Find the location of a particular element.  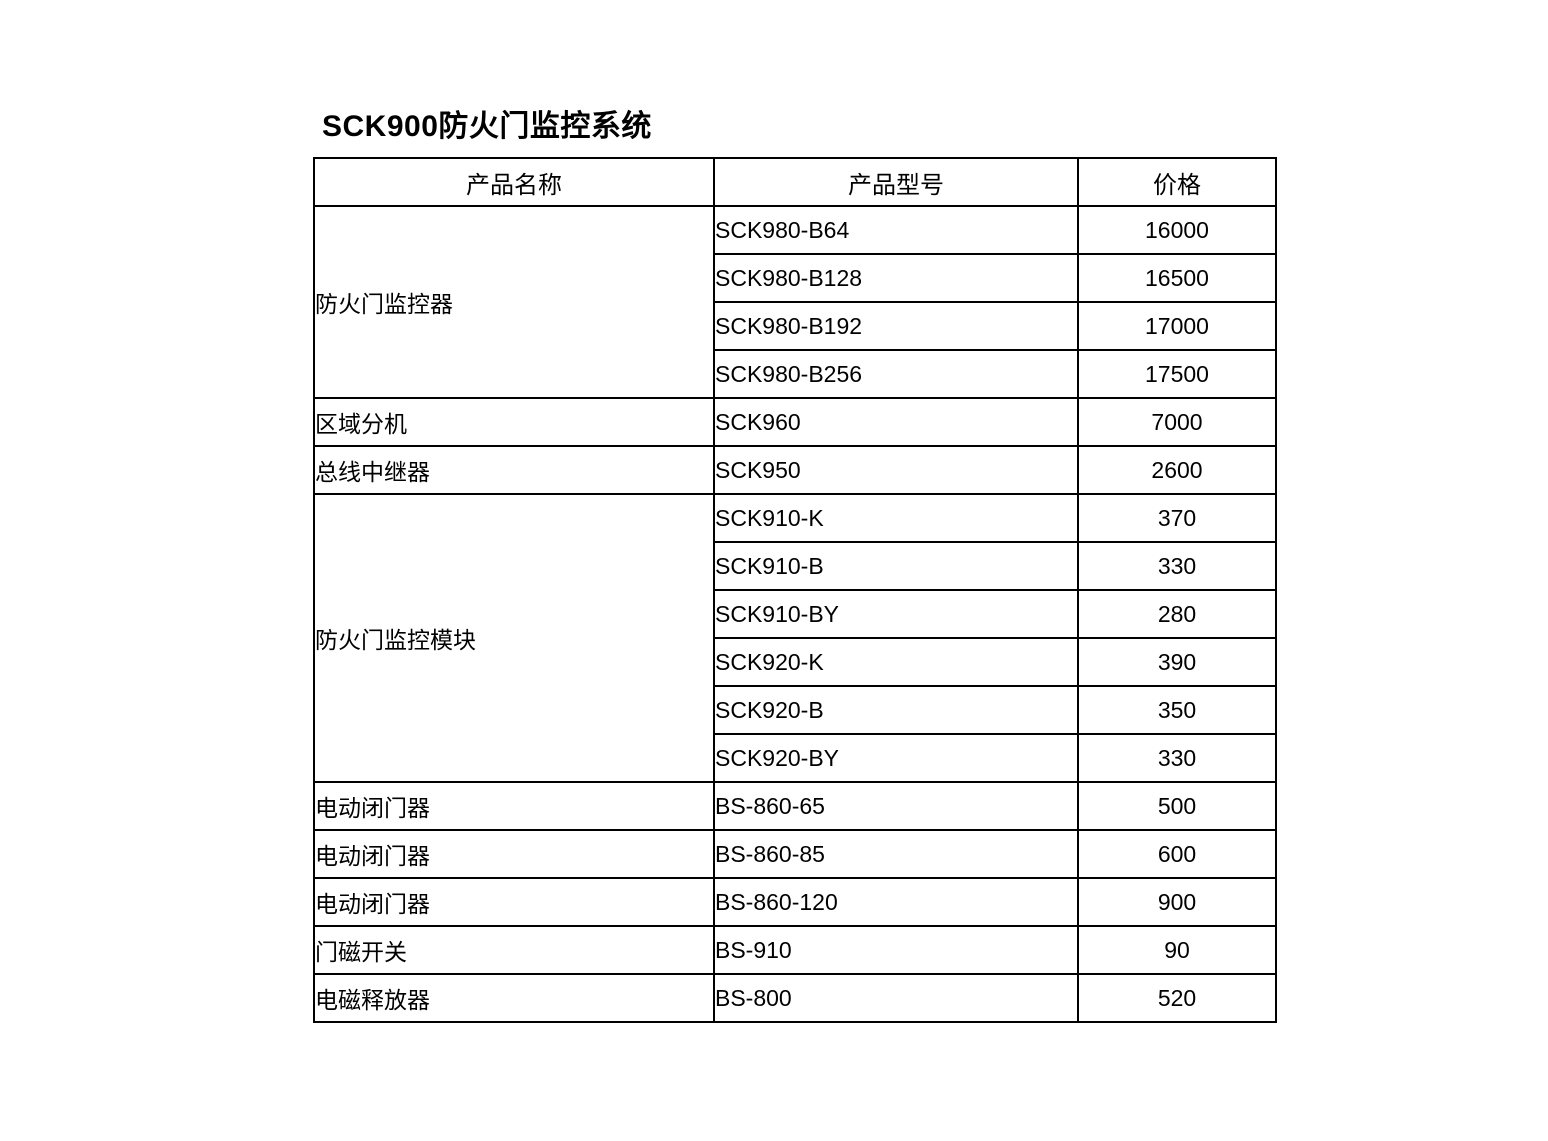

product-model-cell: BS-860-65 is located at coordinates (896, 806).